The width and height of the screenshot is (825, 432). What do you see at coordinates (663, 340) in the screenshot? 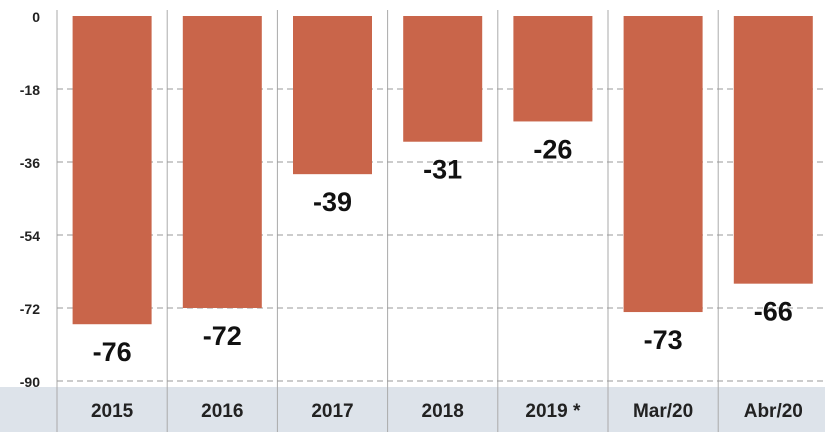
I see `data-label: -73` at bounding box center [663, 340].